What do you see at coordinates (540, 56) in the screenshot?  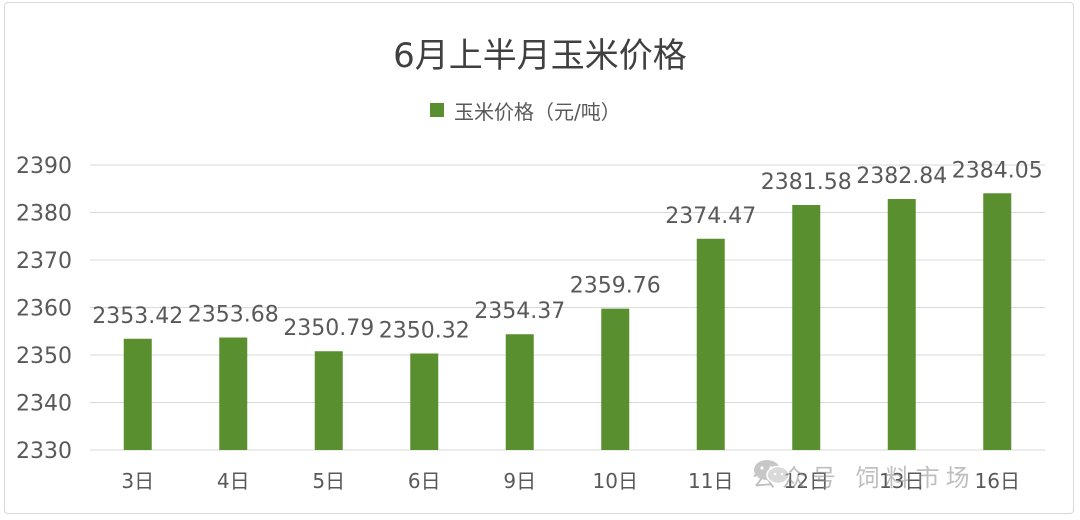 I see `chart-title: 6月上半月玉米价格` at bounding box center [540, 56].